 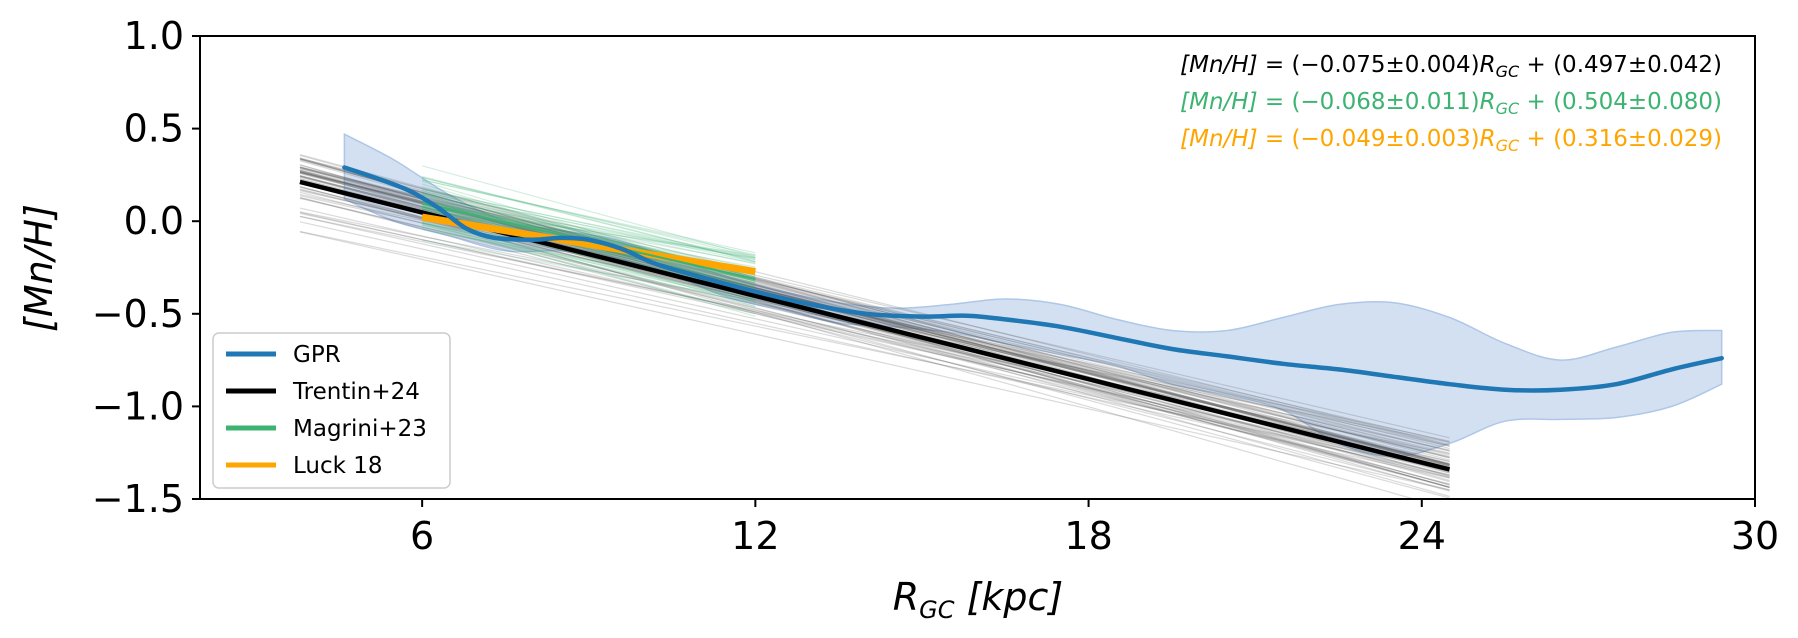 What do you see at coordinates (360, 429) in the screenshot?
I see `legend-label: Magrini+23` at bounding box center [360, 429].